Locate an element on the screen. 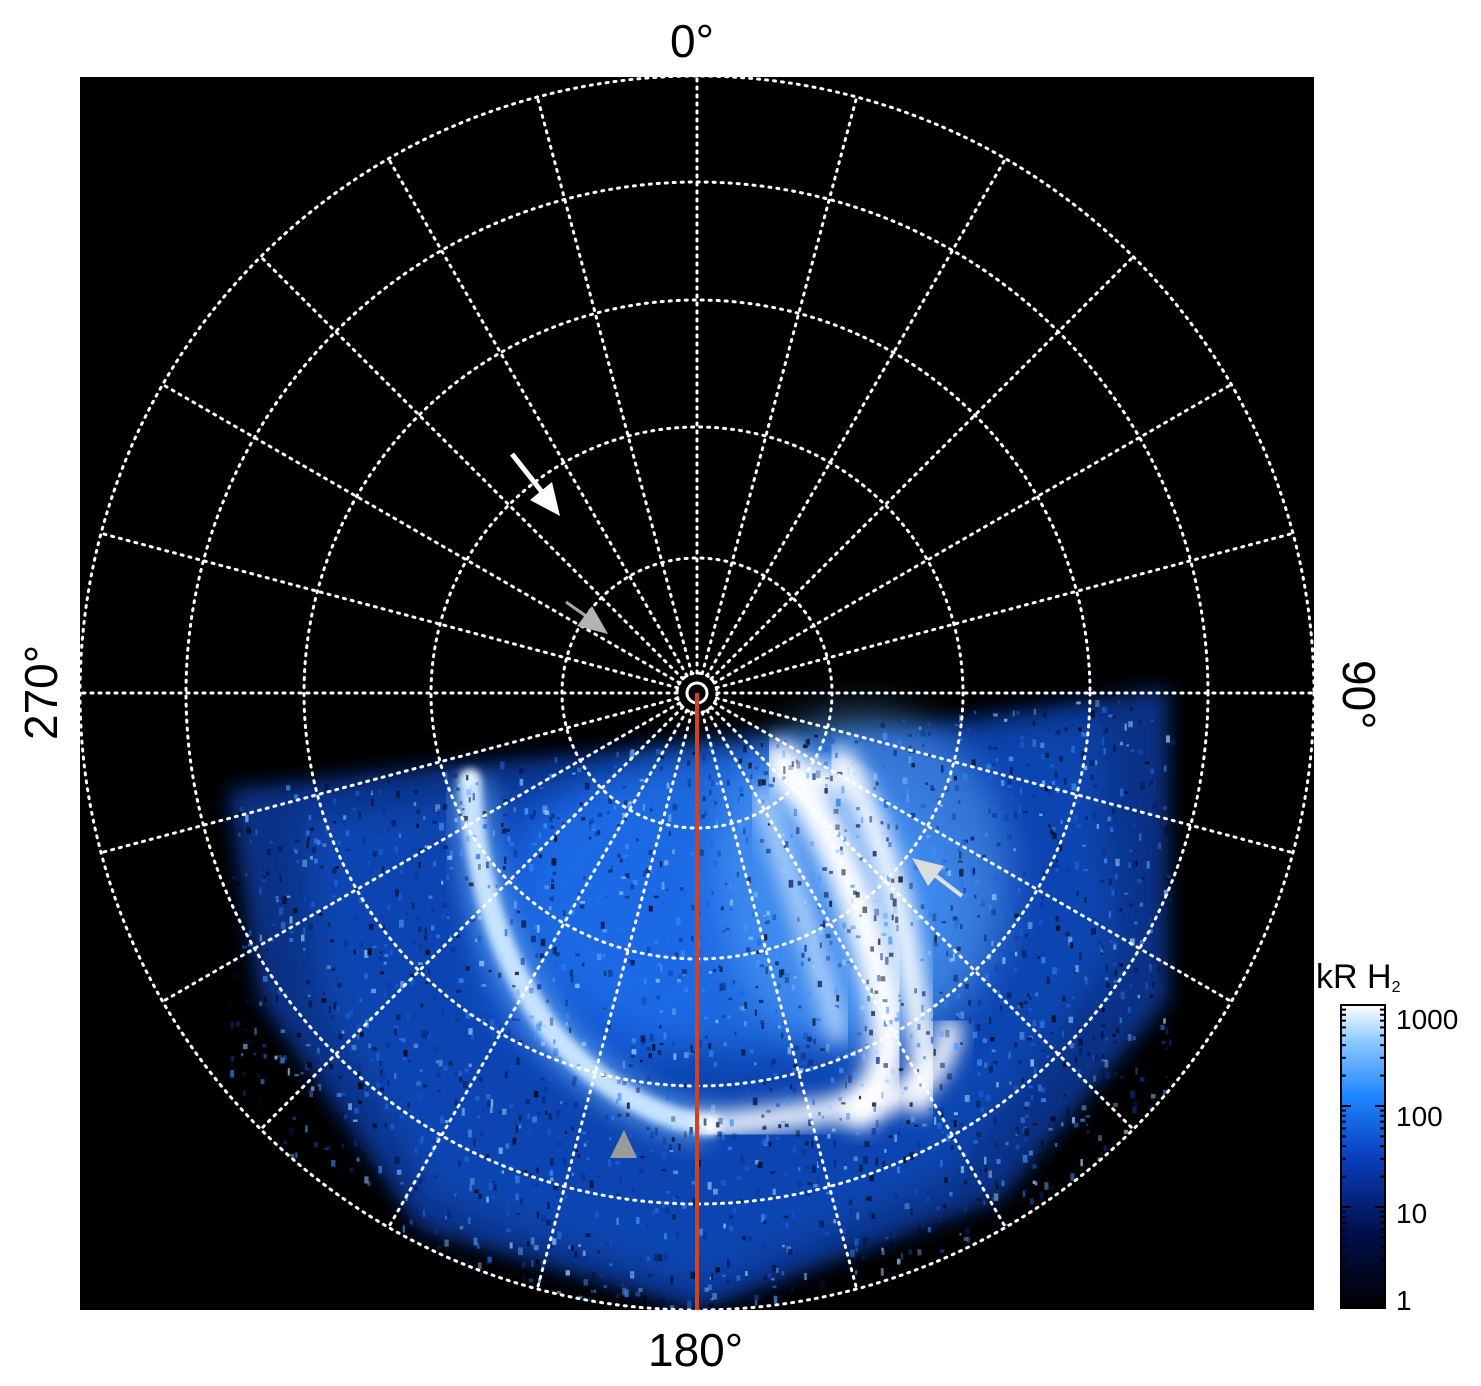 The height and width of the screenshot is (1386, 1481). colorbar-title: kR H2 is located at coordinates (1358, 977).